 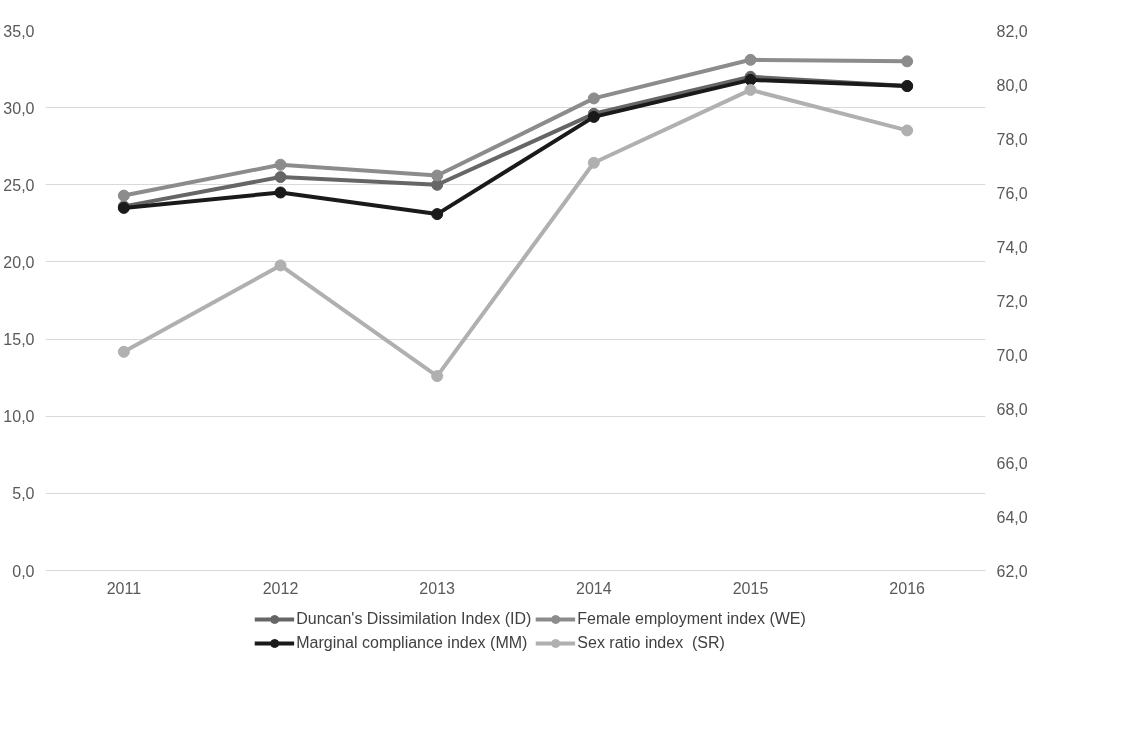 What do you see at coordinates (437, 588) in the screenshot?
I see `x-tick-label: 2013` at bounding box center [437, 588].